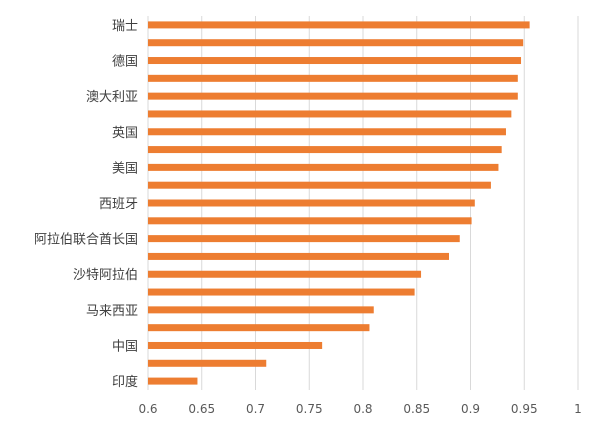  Describe the element at coordinates (125, 26) in the screenshot. I see `category-label: 瑞士` at that location.